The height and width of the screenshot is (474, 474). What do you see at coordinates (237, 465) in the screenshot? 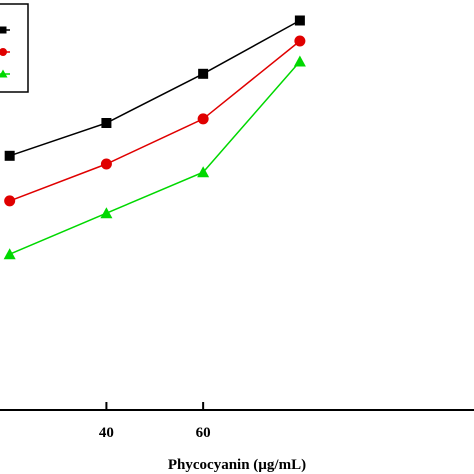
I see `x-axis-title: Phycocyanin (µg/mL)` at bounding box center [237, 465].